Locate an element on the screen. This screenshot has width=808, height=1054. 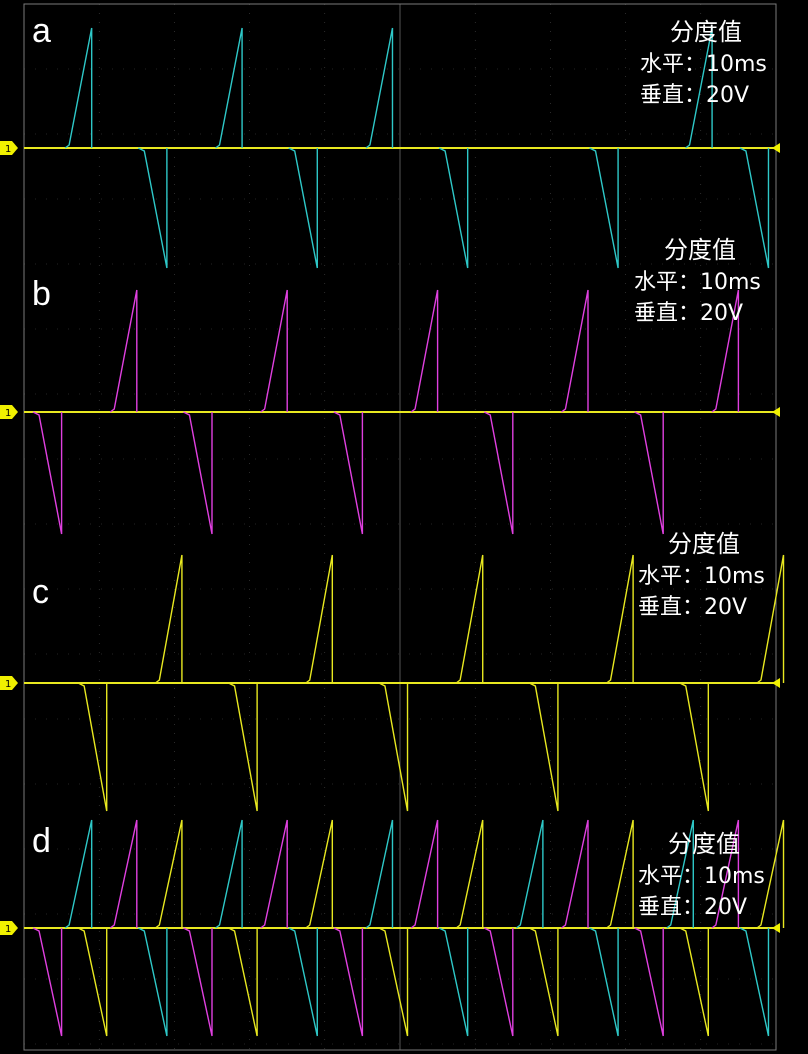
panel-label: a is located at coordinates (41, 31).